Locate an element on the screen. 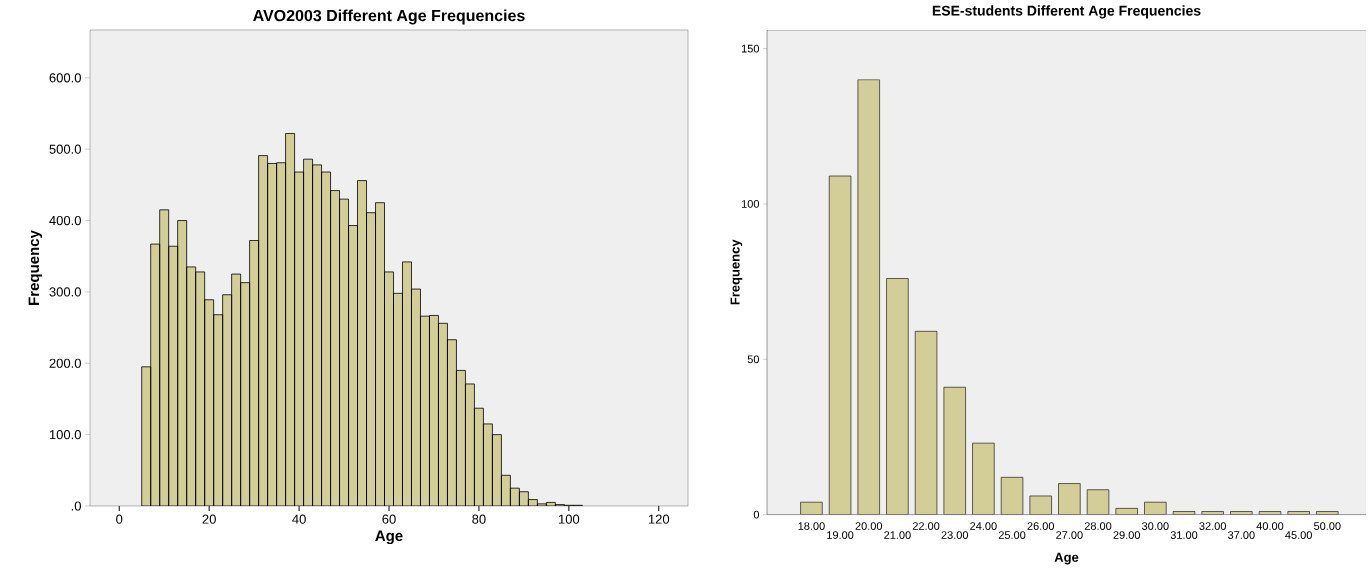 The height and width of the screenshot is (582, 1369). x-tick-label: 120 is located at coordinates (659, 519).